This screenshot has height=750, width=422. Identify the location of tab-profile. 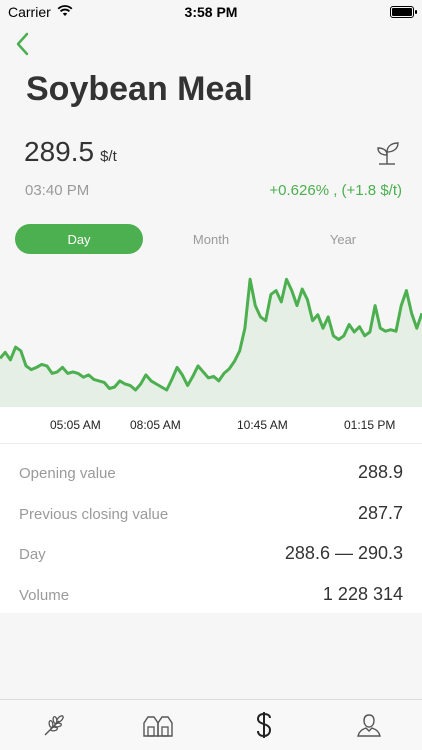
(369, 725).